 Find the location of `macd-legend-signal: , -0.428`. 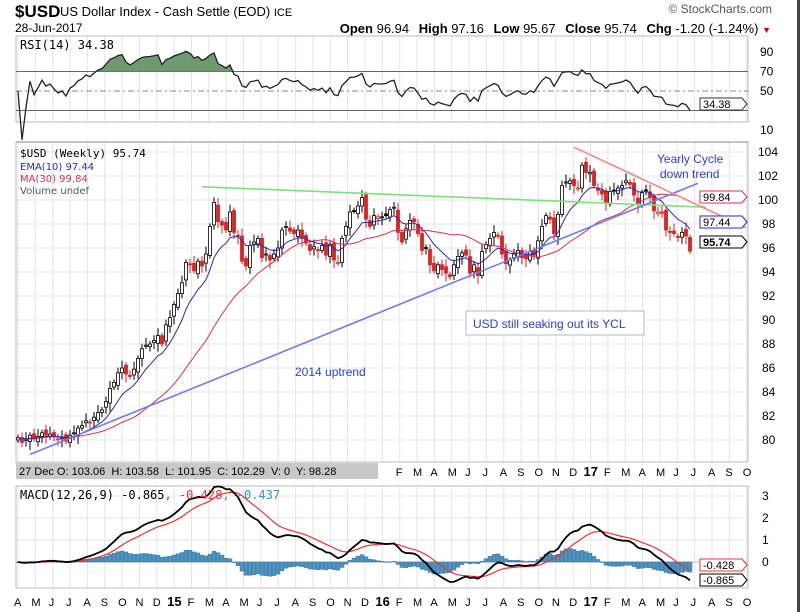

macd-legend-signal: , -0.428 is located at coordinates (194, 495).